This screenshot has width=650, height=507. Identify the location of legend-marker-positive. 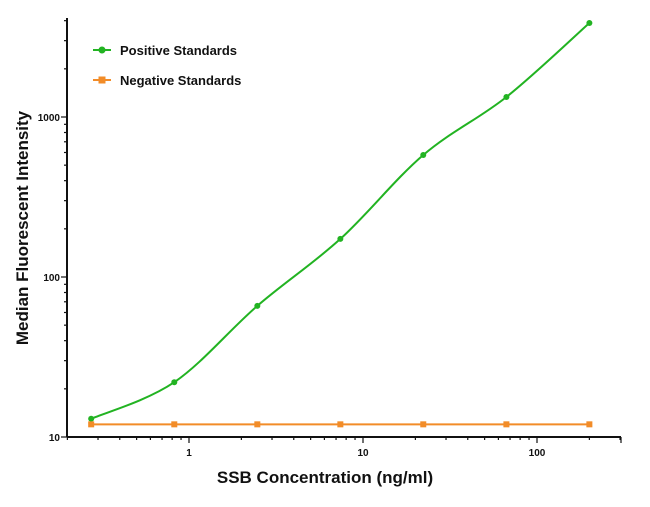
(102, 50).